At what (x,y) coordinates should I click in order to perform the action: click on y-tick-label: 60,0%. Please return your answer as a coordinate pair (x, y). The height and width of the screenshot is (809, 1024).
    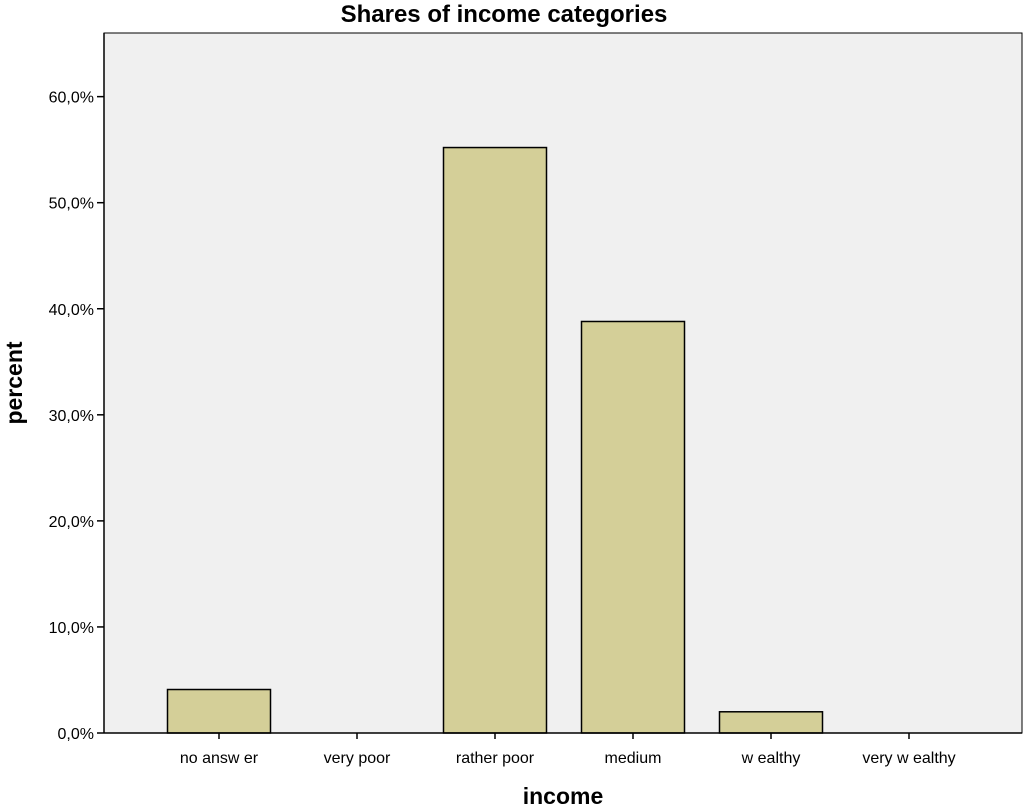
    Looking at the image, I should click on (71, 98).